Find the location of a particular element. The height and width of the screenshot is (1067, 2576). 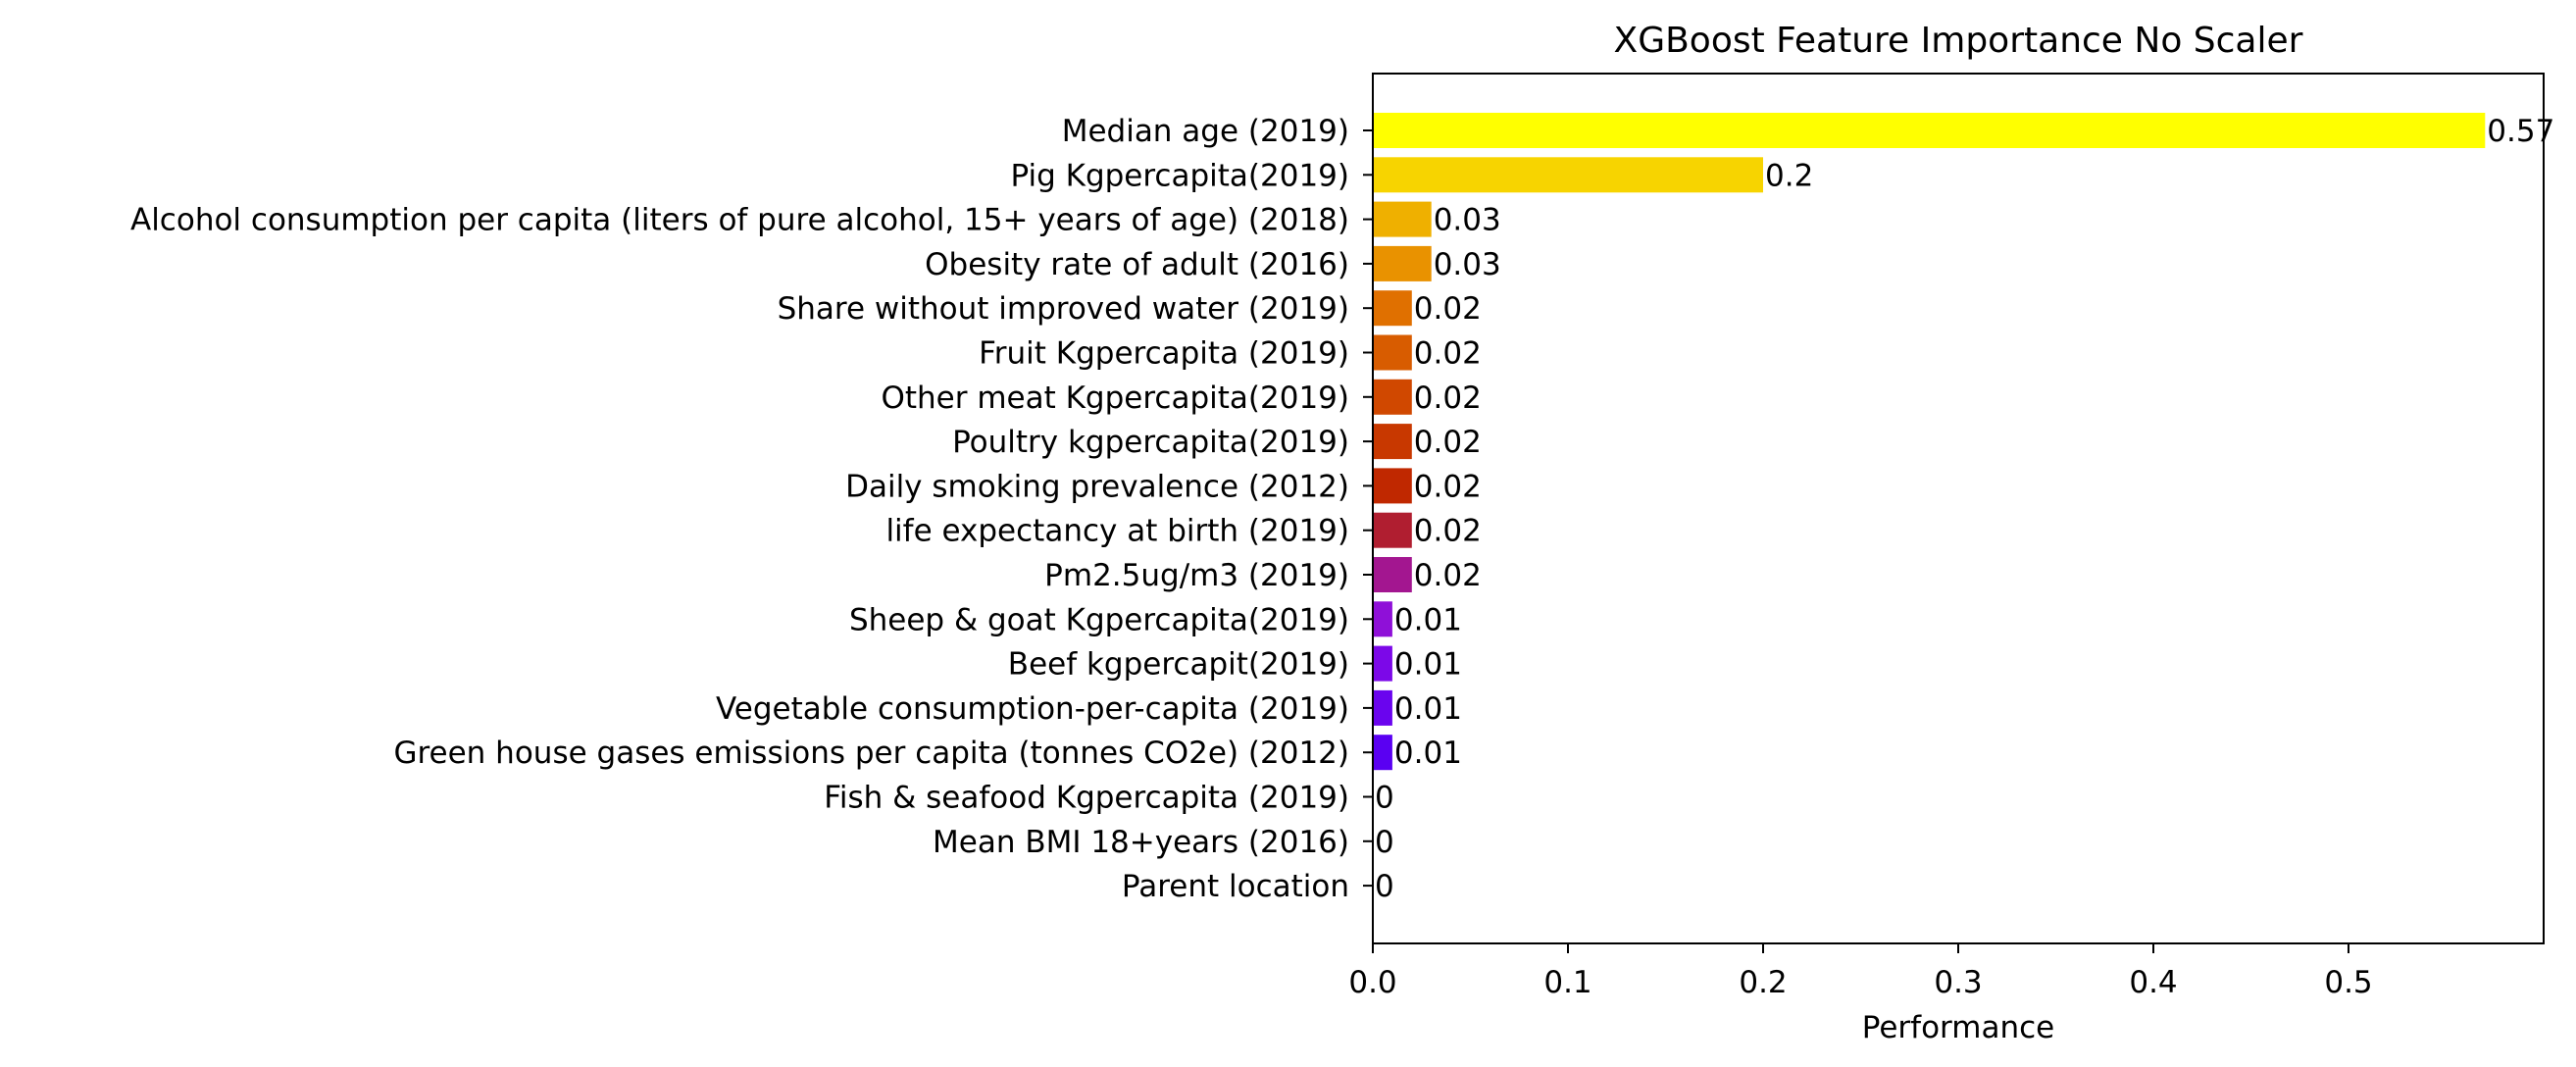

x-tick-label: 0.3 is located at coordinates (1958, 983).